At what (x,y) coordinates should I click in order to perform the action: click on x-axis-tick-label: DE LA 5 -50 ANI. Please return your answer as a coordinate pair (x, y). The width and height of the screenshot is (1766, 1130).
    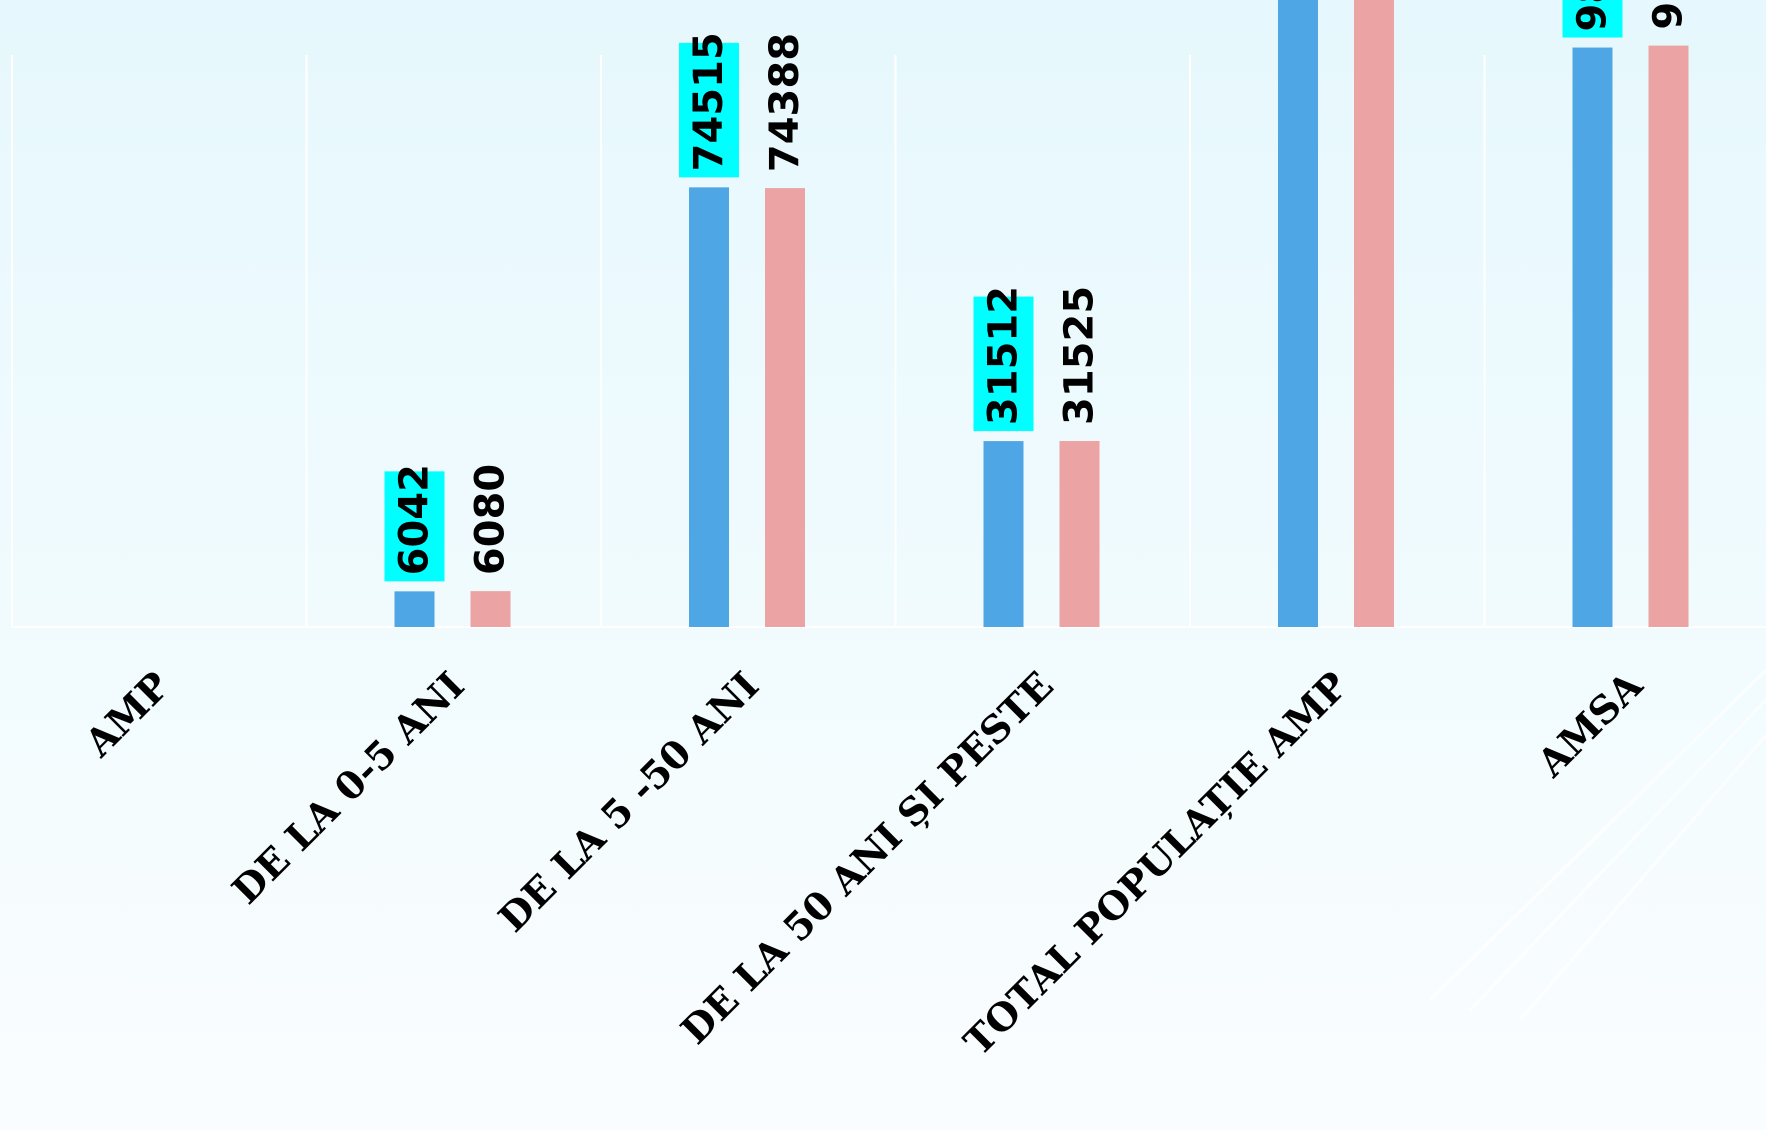
    Looking at the image, I should click on (628, 802).